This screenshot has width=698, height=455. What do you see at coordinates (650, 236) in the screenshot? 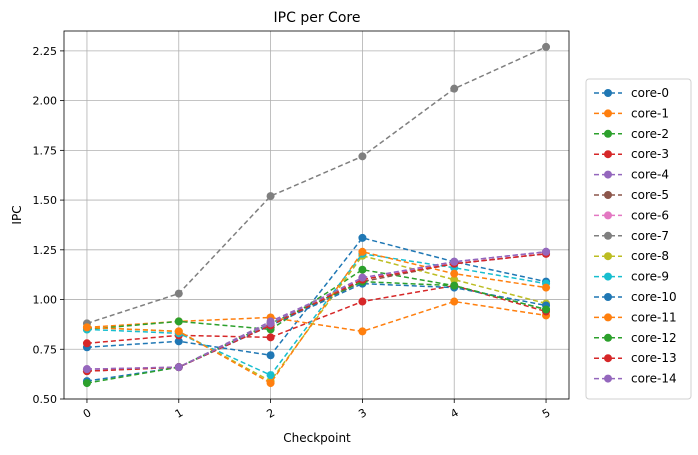
I see `legend-label: core-7` at bounding box center [650, 236].